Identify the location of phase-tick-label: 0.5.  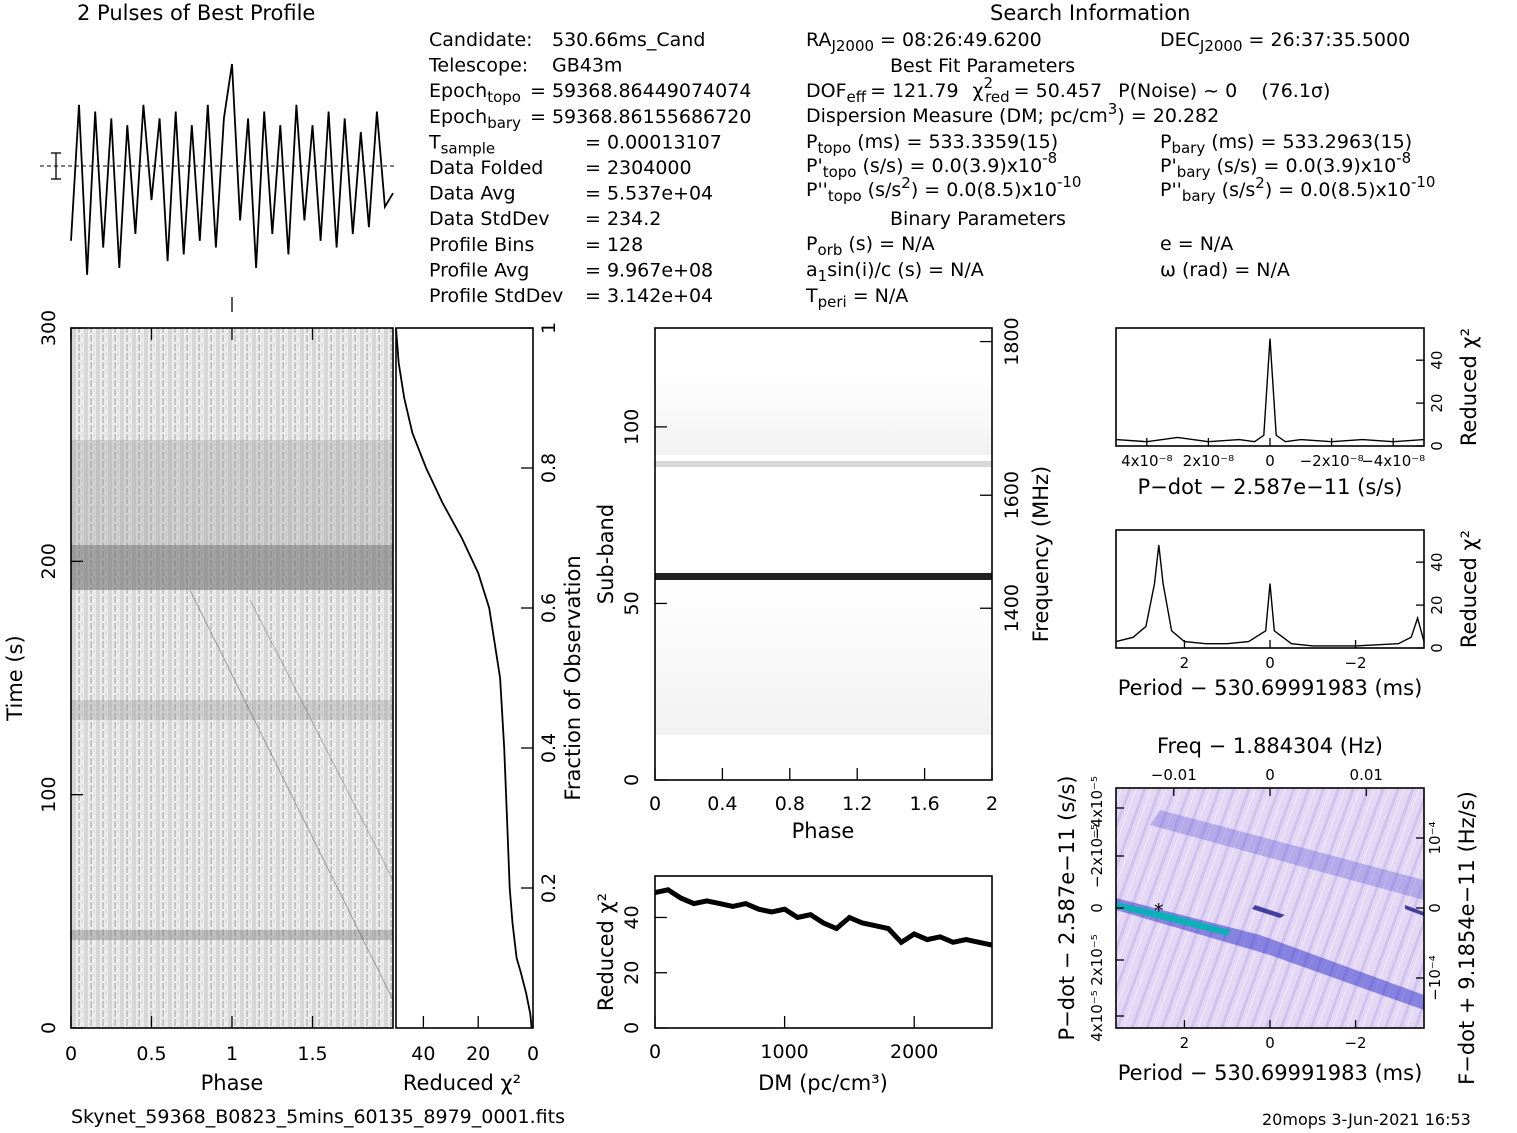
(151, 1054).